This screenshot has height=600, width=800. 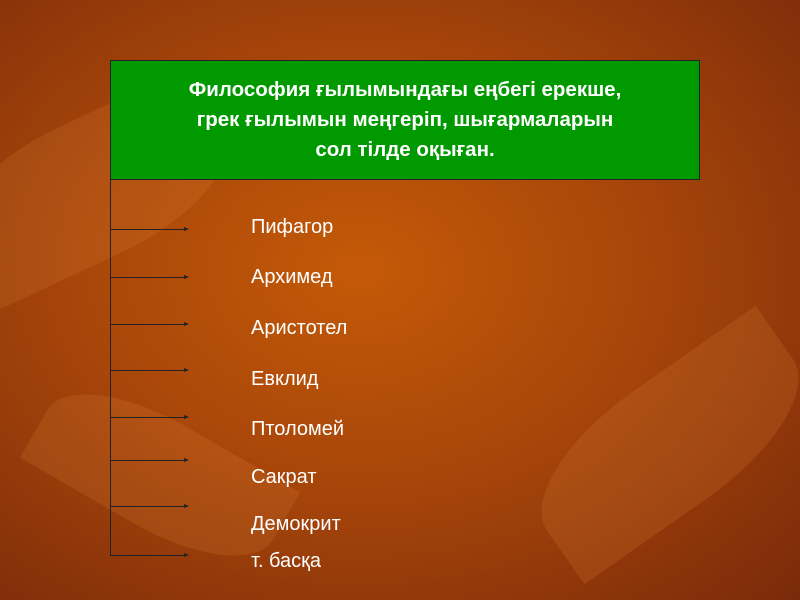 What do you see at coordinates (299, 328) in the screenshot?
I see `list-item: Аристотел` at bounding box center [299, 328].